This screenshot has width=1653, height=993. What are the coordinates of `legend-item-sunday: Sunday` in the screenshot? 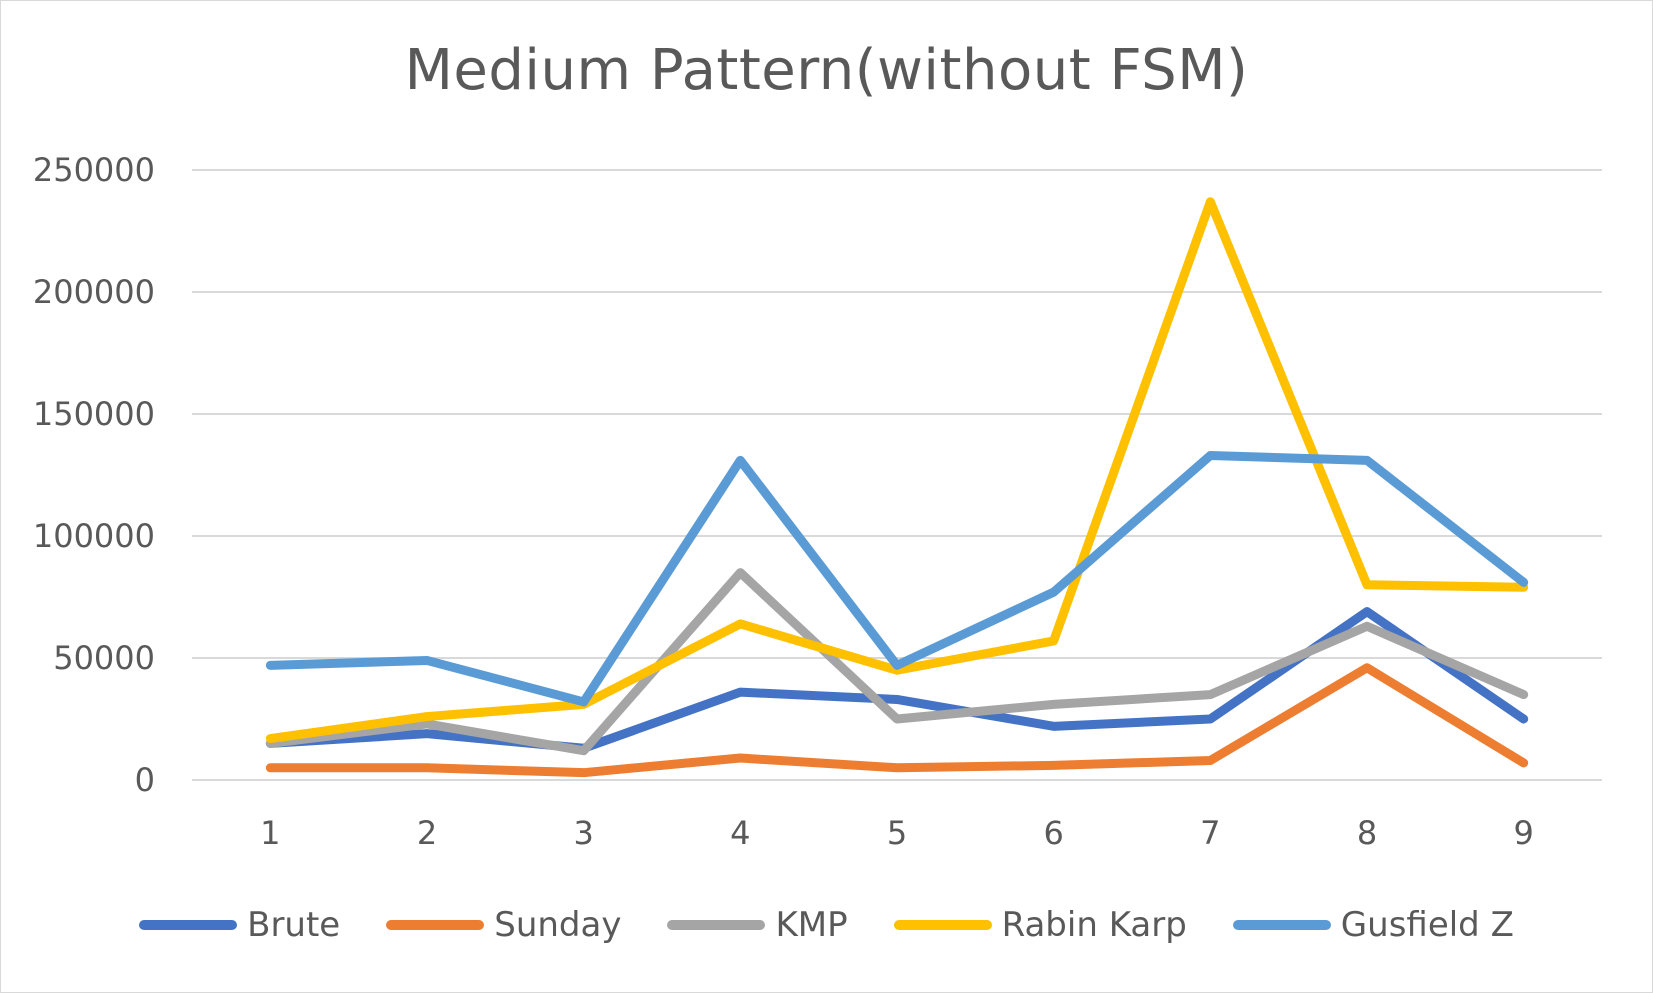 It's located at (503, 925).